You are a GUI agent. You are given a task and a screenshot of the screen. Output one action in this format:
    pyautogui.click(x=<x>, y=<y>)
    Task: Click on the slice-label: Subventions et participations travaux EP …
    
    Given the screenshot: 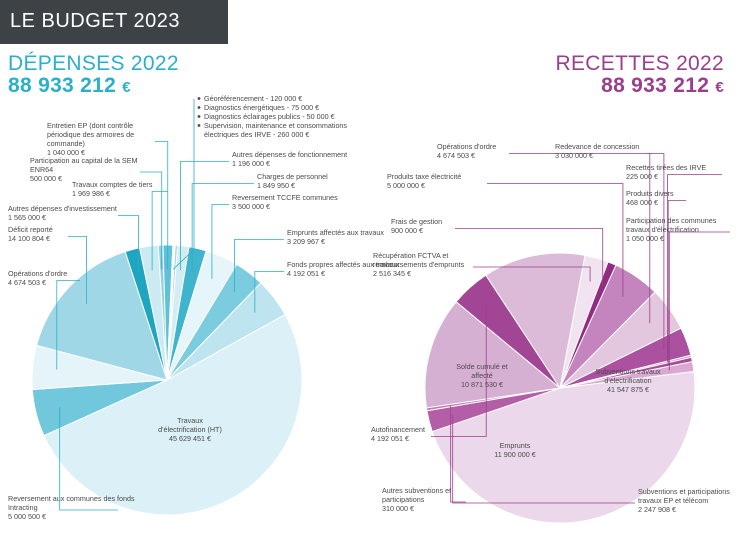 What is the action you would take?
    pyautogui.click(x=684, y=500)
    